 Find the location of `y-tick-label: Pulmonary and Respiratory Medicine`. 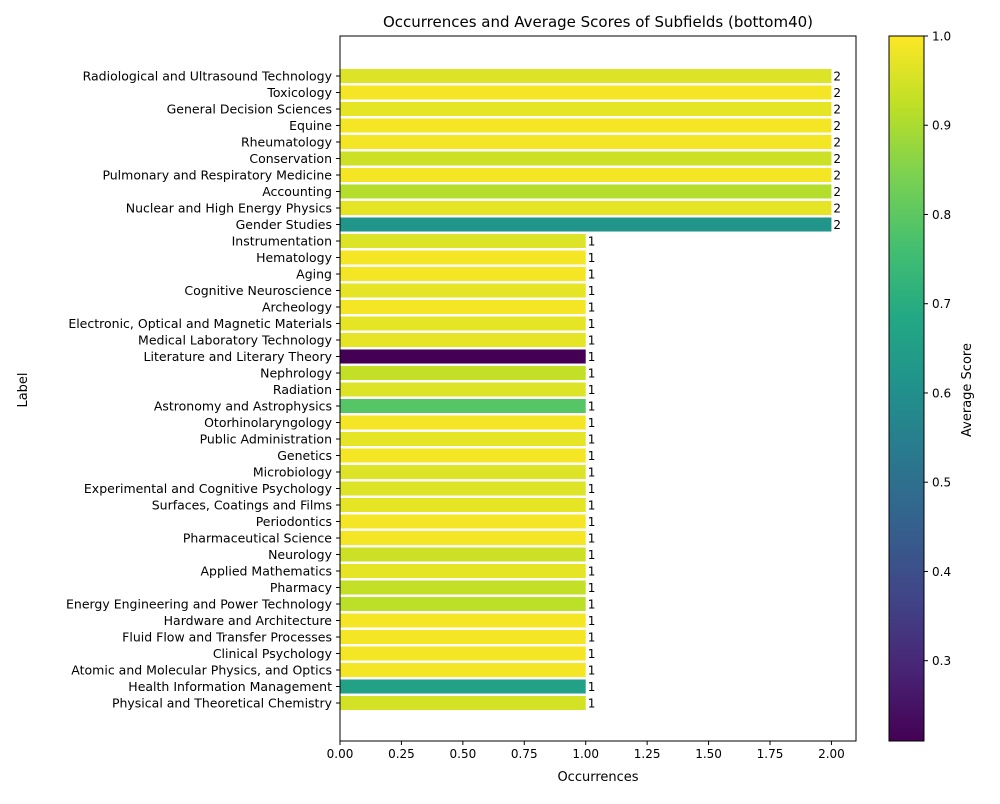

y-tick-label: Pulmonary and Respiratory Medicine is located at coordinates (217, 175).